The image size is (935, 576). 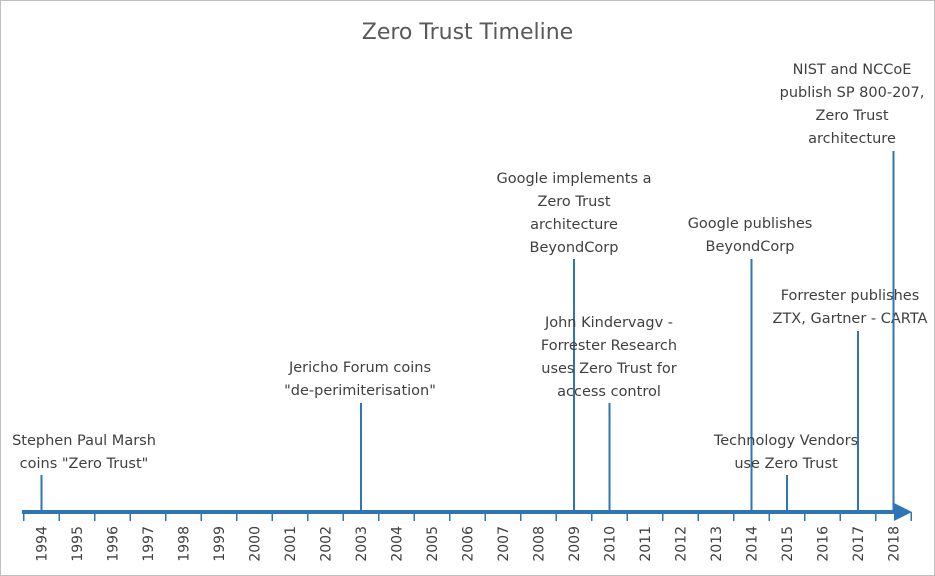 What do you see at coordinates (609, 369) in the screenshot?
I see `event-label-line: uses Zero Trust for` at bounding box center [609, 369].